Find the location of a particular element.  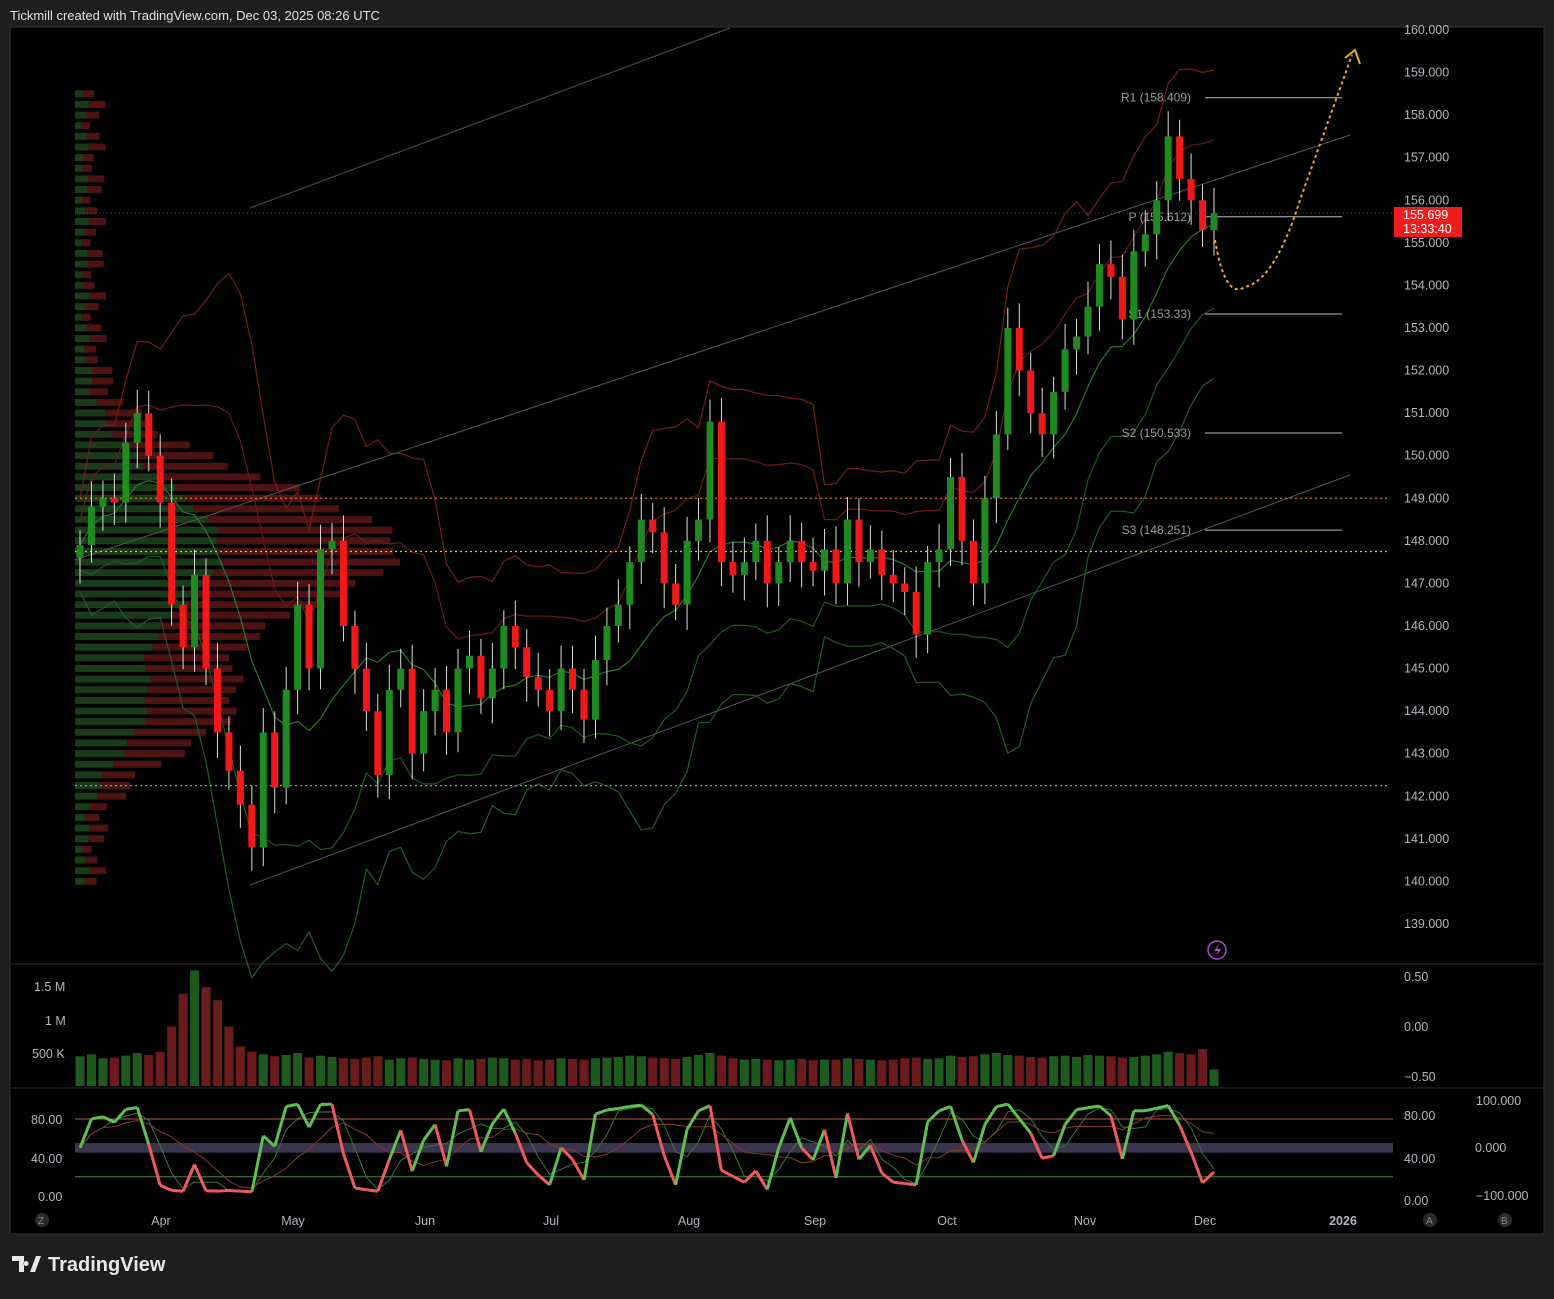

pivot-label: R1 (158.409) is located at coordinates (1156, 98).